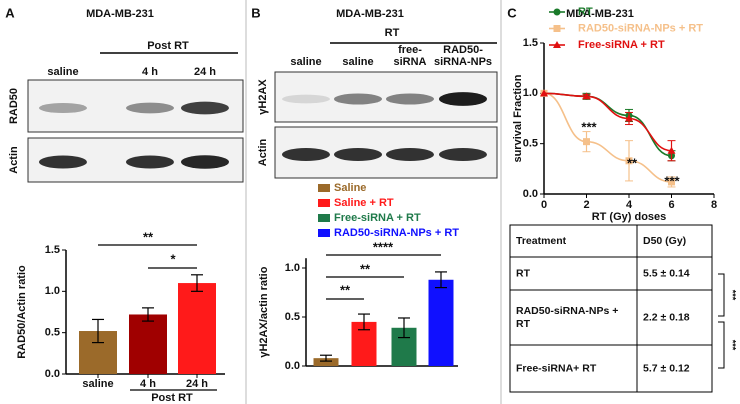 The width and height of the screenshot is (740, 404). I want to click on table-border, so click(611, 308).